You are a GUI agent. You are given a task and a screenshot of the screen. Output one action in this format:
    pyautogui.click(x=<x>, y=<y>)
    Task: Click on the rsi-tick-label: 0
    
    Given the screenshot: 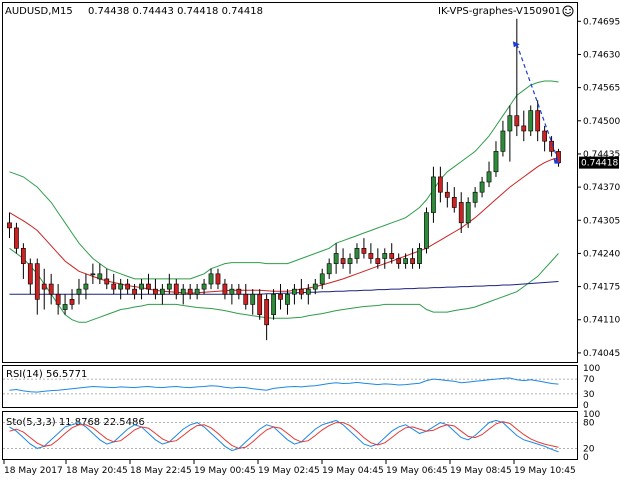 What is the action you would take?
    pyautogui.click(x=586, y=406)
    